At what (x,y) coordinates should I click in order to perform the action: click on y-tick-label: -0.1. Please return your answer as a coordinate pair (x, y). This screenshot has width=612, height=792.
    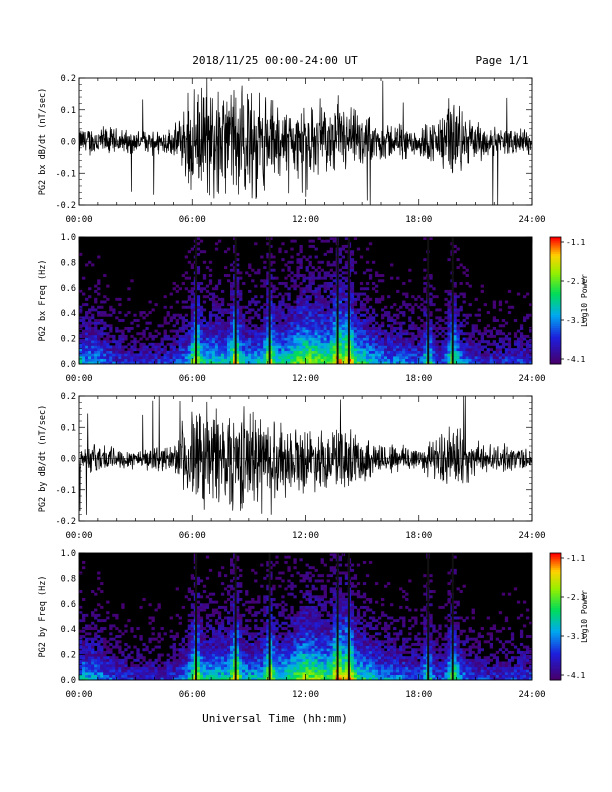
    Looking at the image, I should click on (66, 174).